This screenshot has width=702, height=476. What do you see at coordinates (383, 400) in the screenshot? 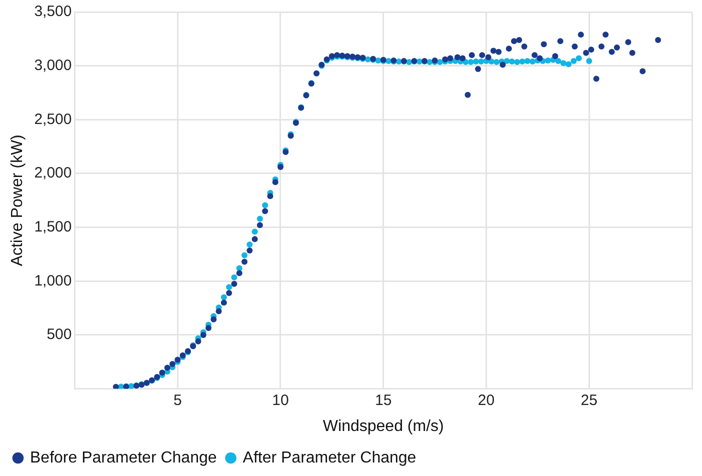
I see `x-tick-label: 15` at bounding box center [383, 400].